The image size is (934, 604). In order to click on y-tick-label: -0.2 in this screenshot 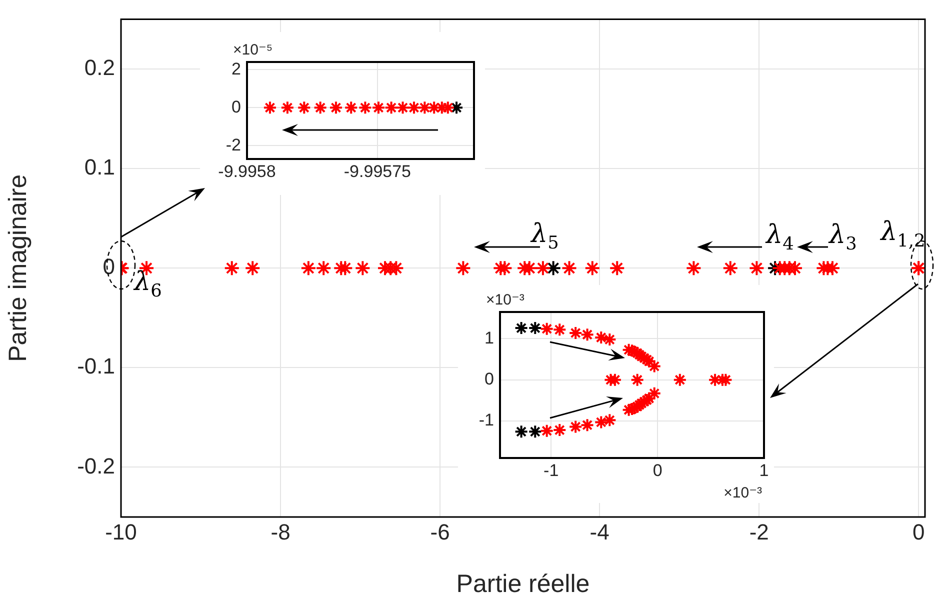, I will do `click(96, 465)`.